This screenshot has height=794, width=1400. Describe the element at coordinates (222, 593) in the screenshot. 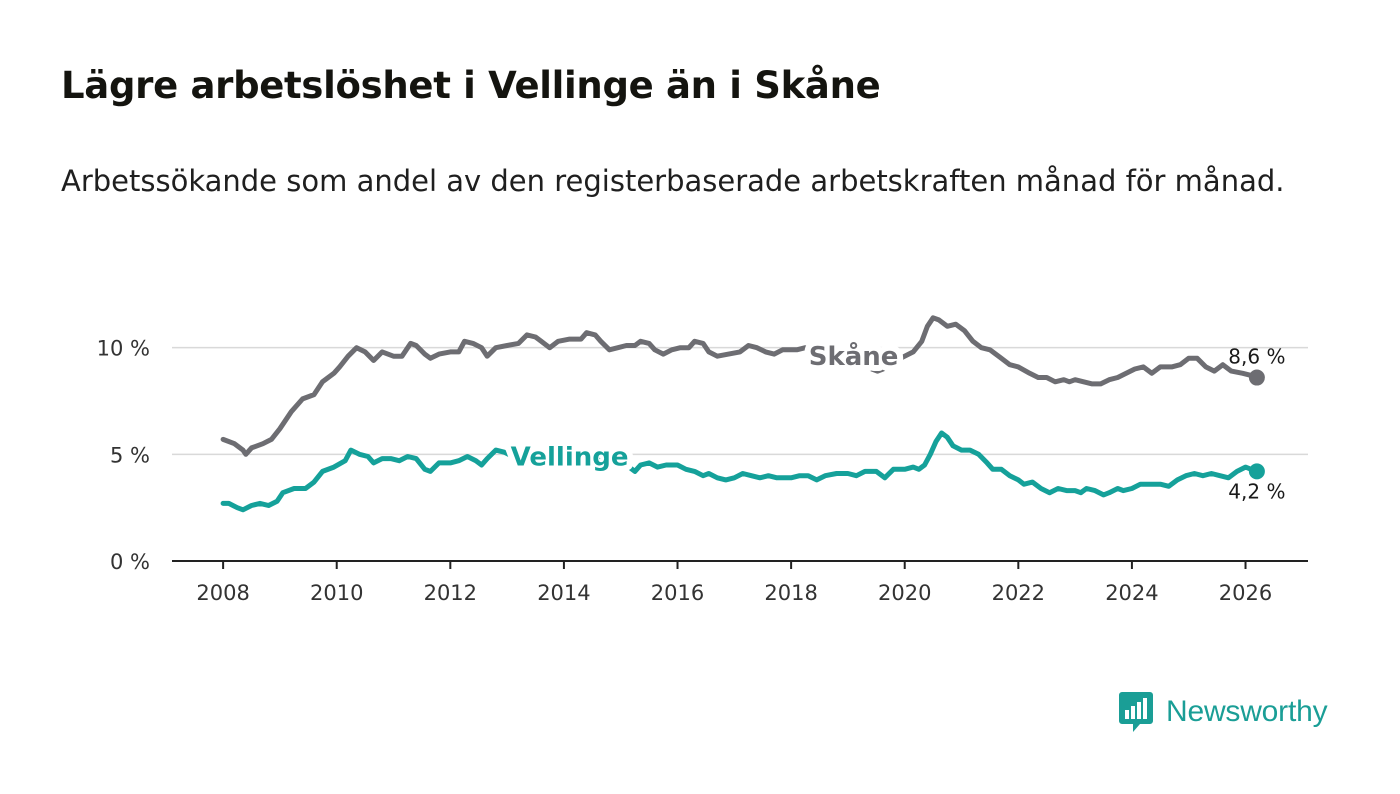

I see `x-tick-label: 2008` at that location.